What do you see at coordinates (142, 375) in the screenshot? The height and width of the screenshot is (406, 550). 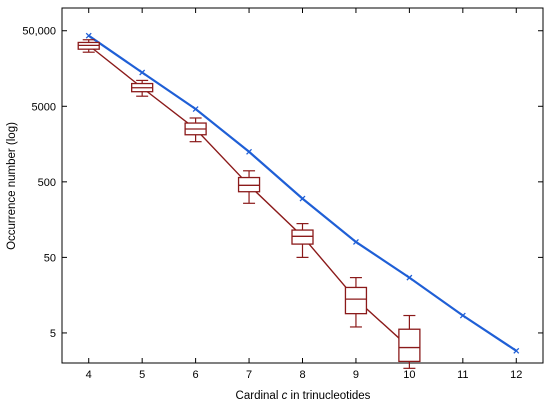 I see `x-tick-label: 5` at bounding box center [142, 375].